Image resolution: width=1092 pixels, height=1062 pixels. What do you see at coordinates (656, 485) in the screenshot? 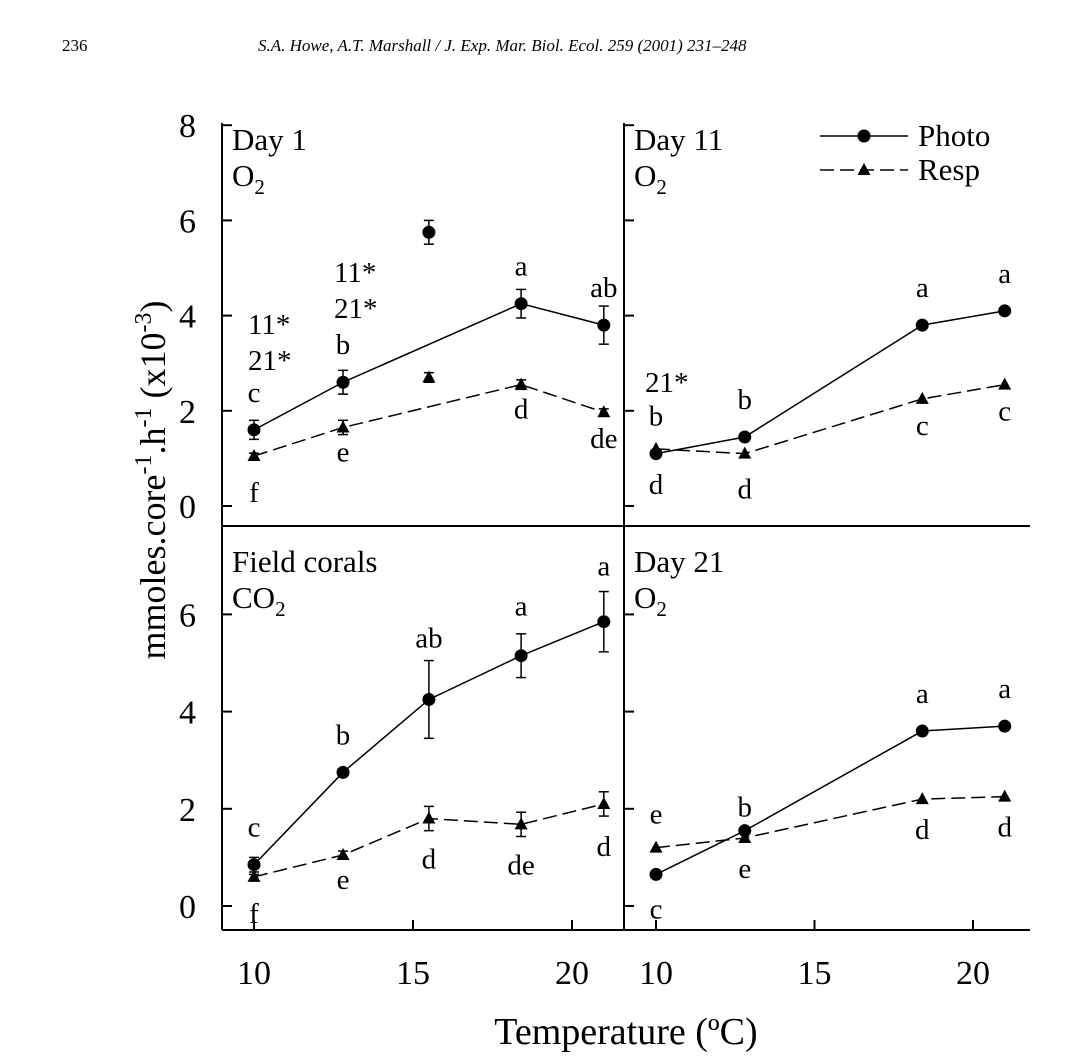
I see `day11-resp-label-0: d` at bounding box center [656, 485].